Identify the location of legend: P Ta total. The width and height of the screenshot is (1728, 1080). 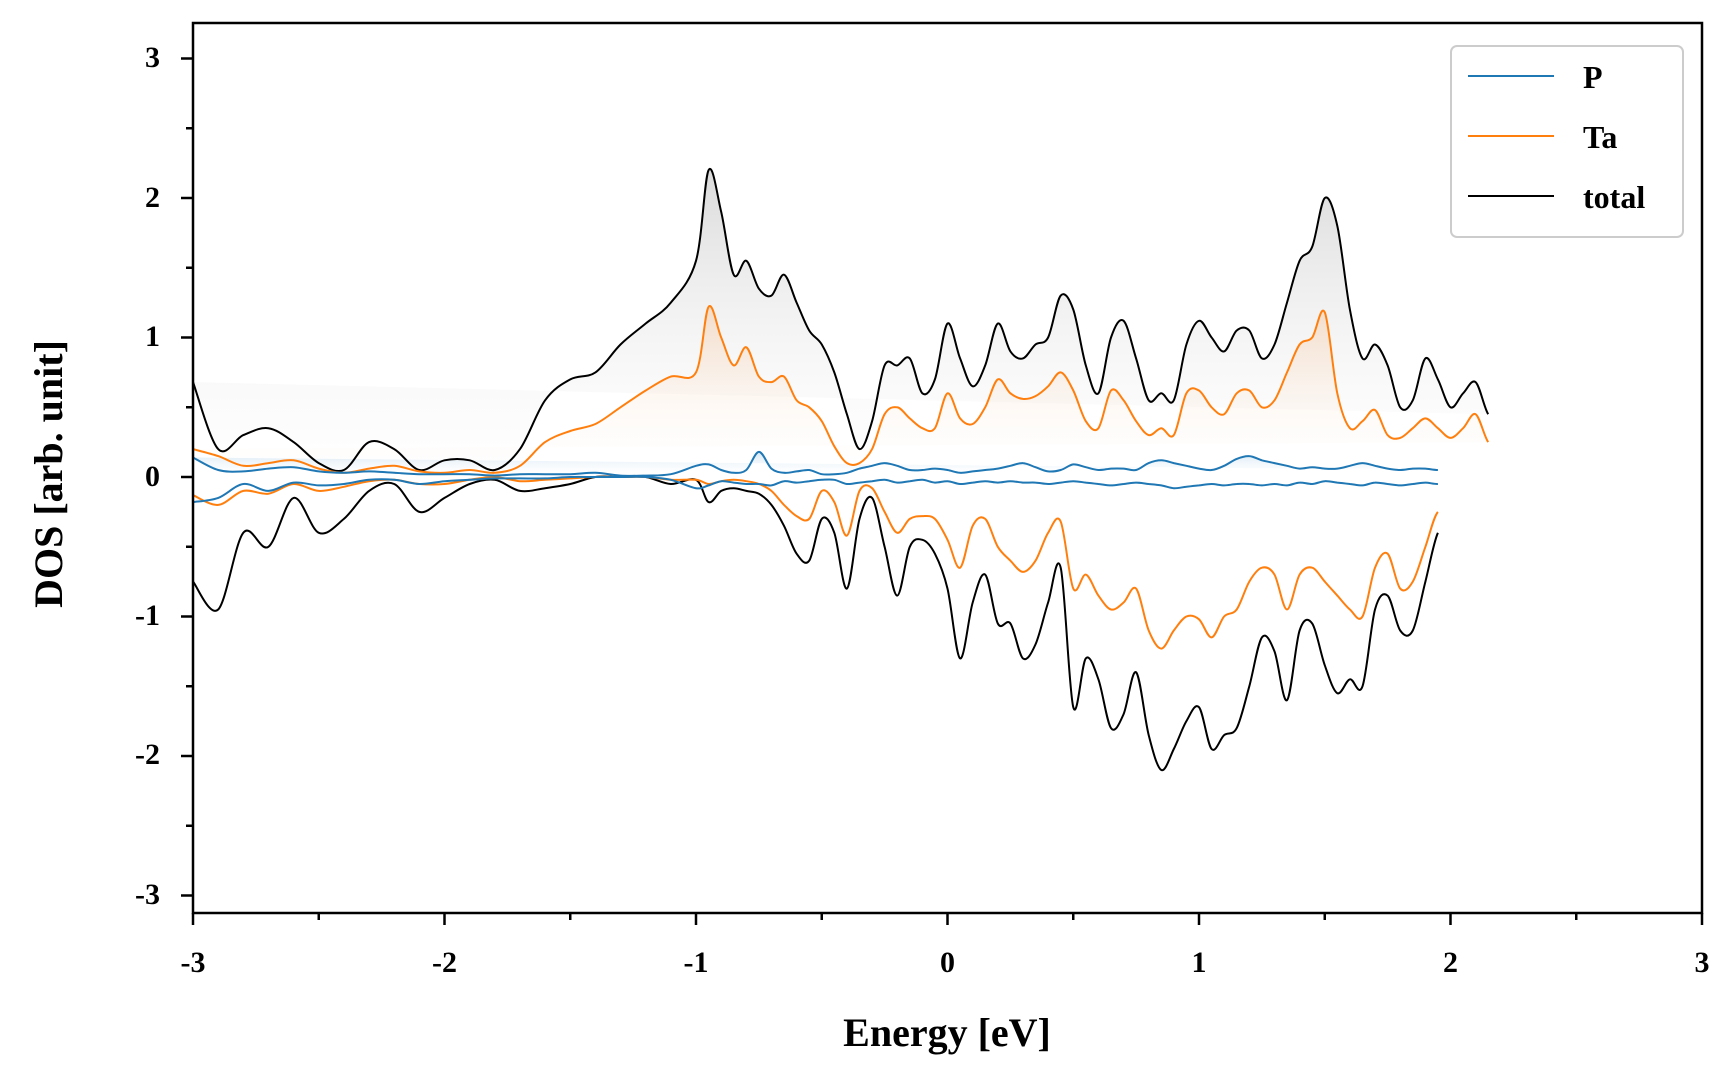
(1567, 141).